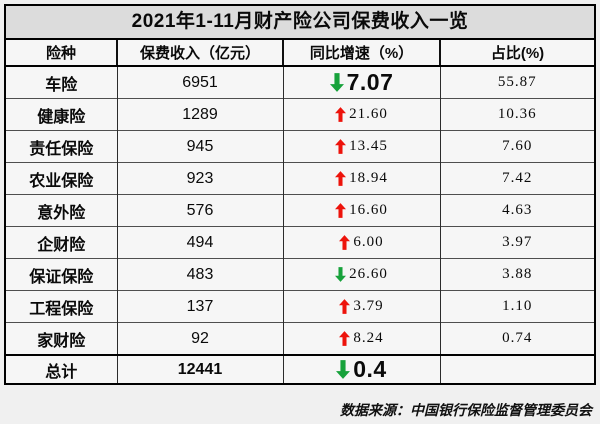  Describe the element at coordinates (516, 338) in the screenshot. I see `share-cell: 0.74` at that location.